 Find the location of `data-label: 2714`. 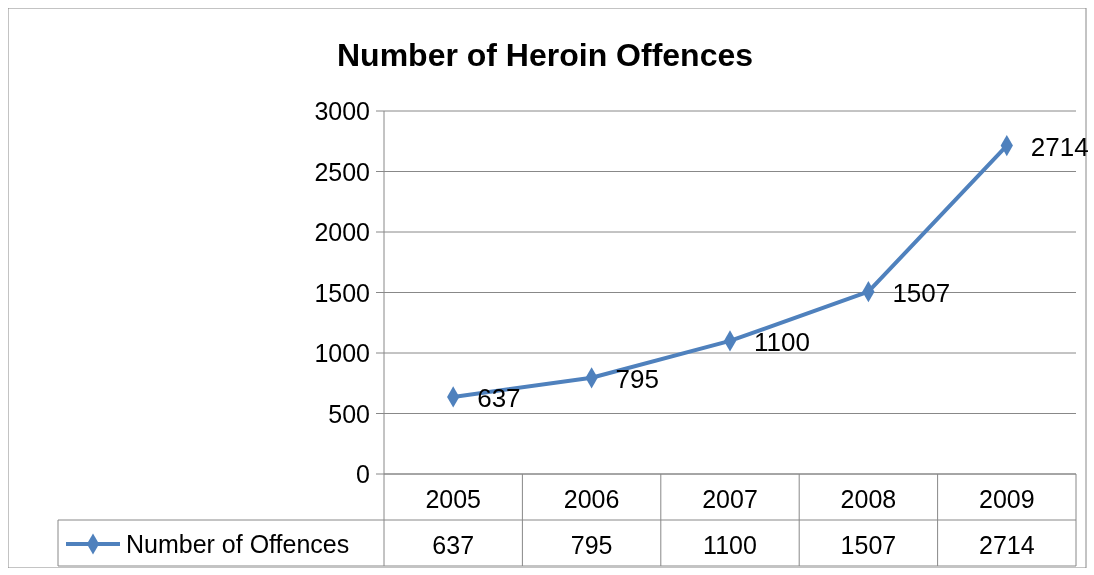

data-label: 2714 is located at coordinates (1059, 146).